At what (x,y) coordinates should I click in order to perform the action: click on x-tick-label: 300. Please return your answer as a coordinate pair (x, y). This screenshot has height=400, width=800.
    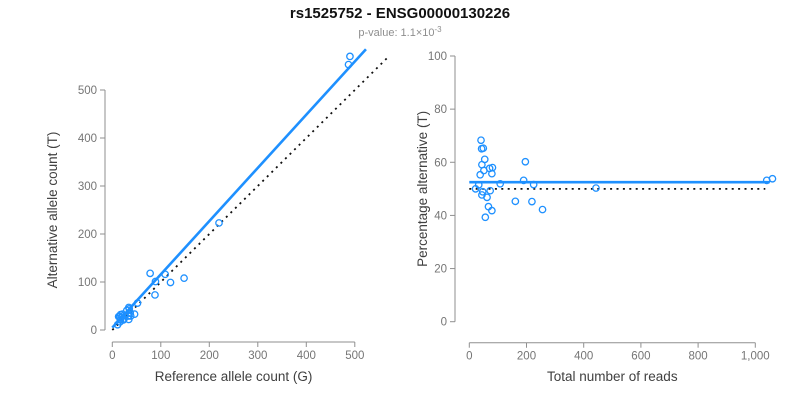
    Looking at the image, I should click on (257, 356).